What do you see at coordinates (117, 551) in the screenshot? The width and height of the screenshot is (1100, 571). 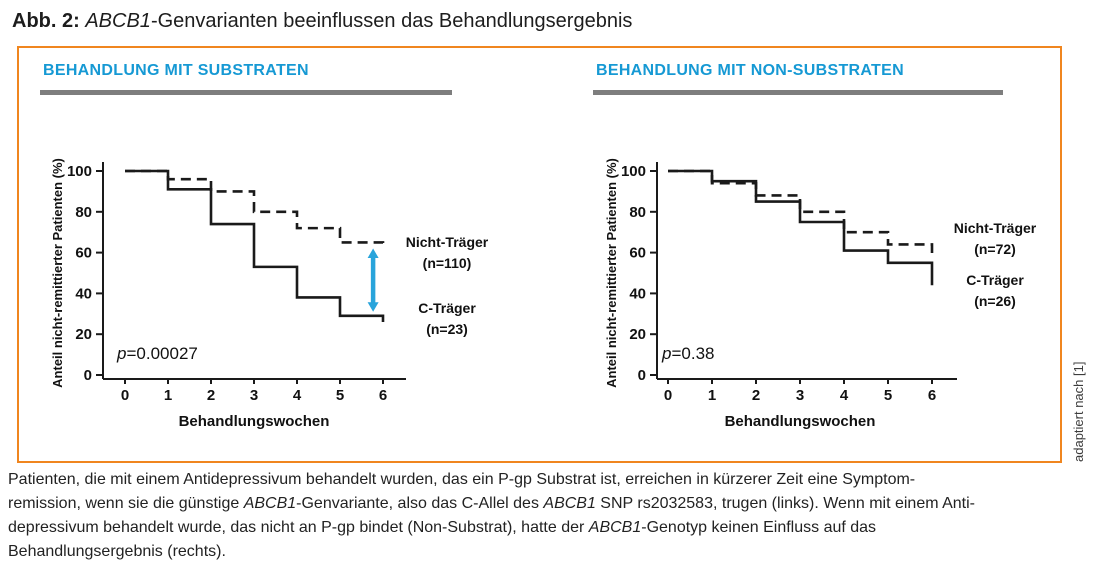 I see `caption-line: Behandlungsergebnis (rechts).` at bounding box center [117, 551].